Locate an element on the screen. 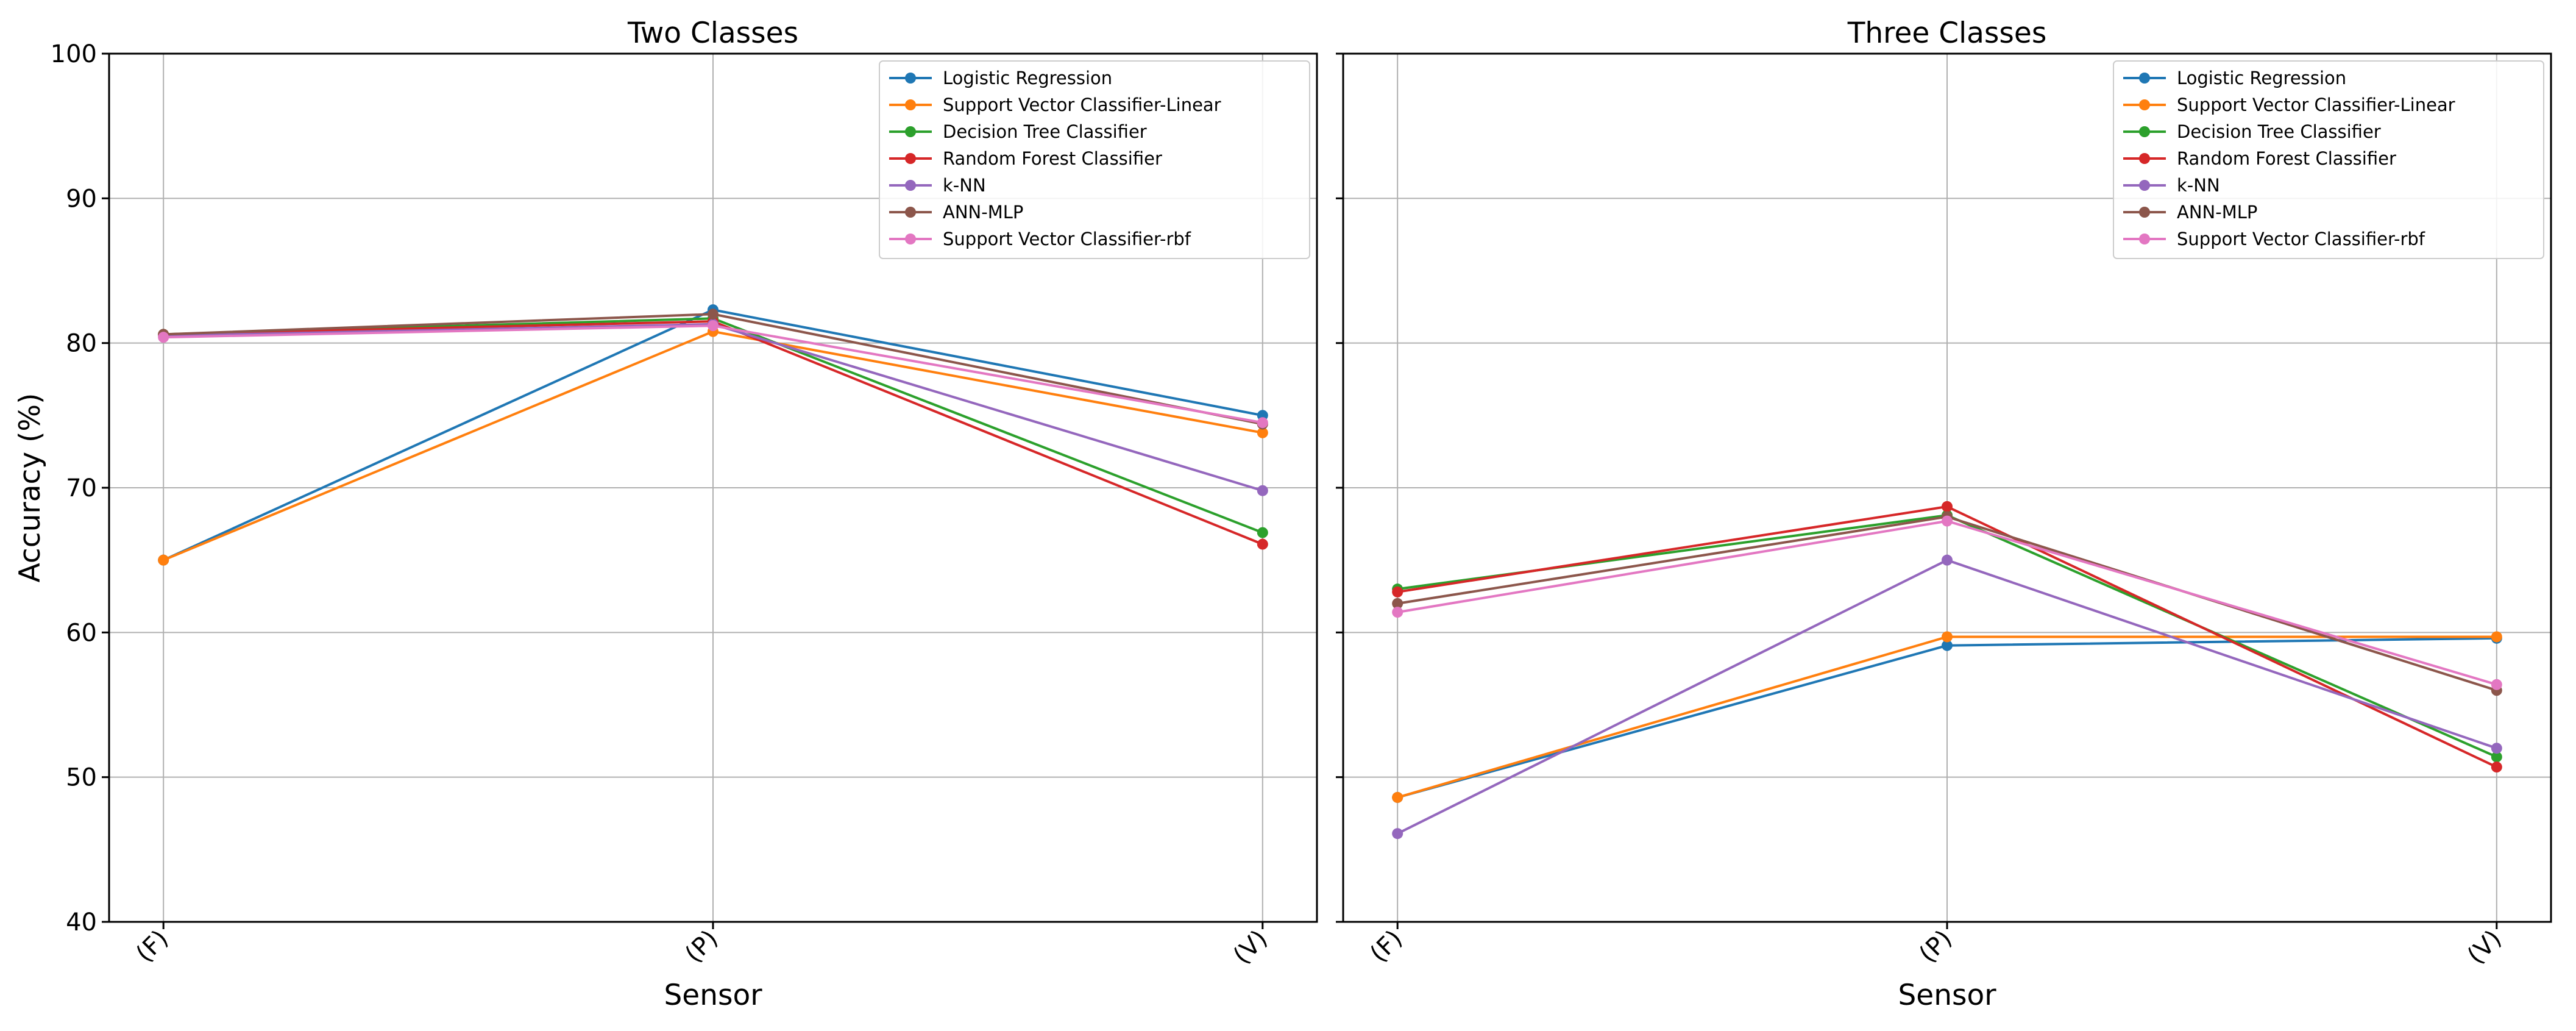  y-tick-label: 90 is located at coordinates (81, 199).